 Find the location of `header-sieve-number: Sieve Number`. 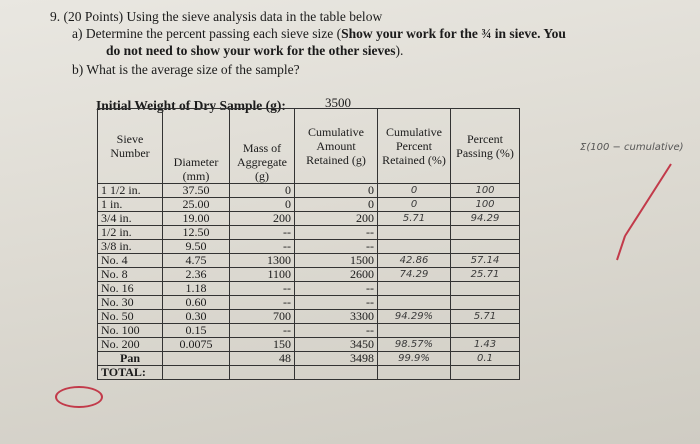

header-sieve-number: Sieve Number is located at coordinates (130, 146).